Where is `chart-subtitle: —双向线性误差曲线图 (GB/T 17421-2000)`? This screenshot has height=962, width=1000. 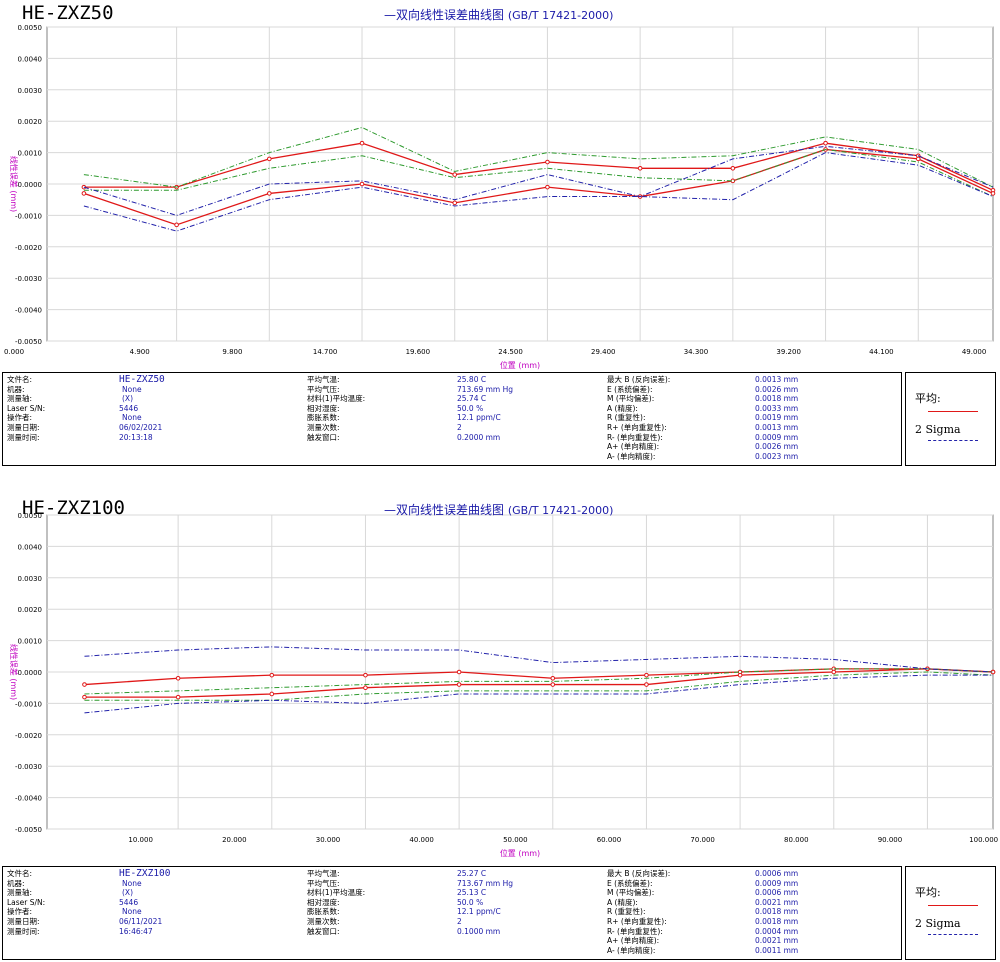 chart-subtitle: —双向线性误差曲线图 (GB/T 17421-2000) is located at coordinates (498, 14).